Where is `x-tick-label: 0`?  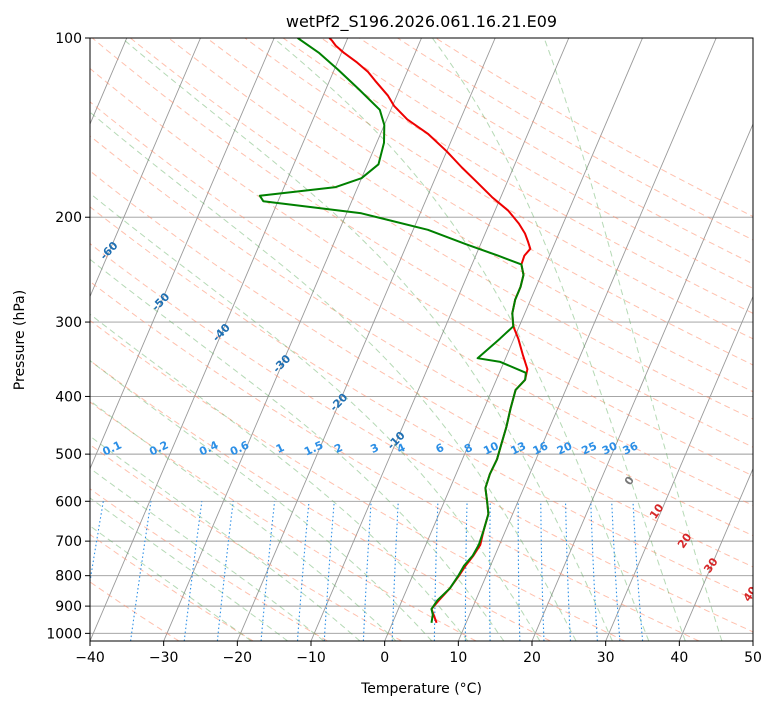
x-tick-label: 0 is located at coordinates (384, 658).